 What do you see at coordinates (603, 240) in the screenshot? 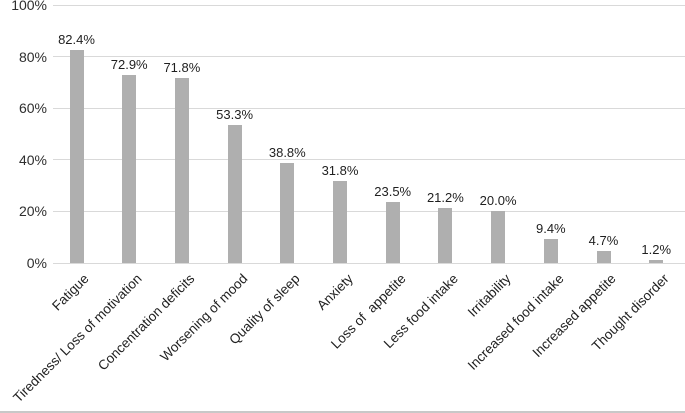
I see `bar-value-label: 4.7%` at bounding box center [603, 240].